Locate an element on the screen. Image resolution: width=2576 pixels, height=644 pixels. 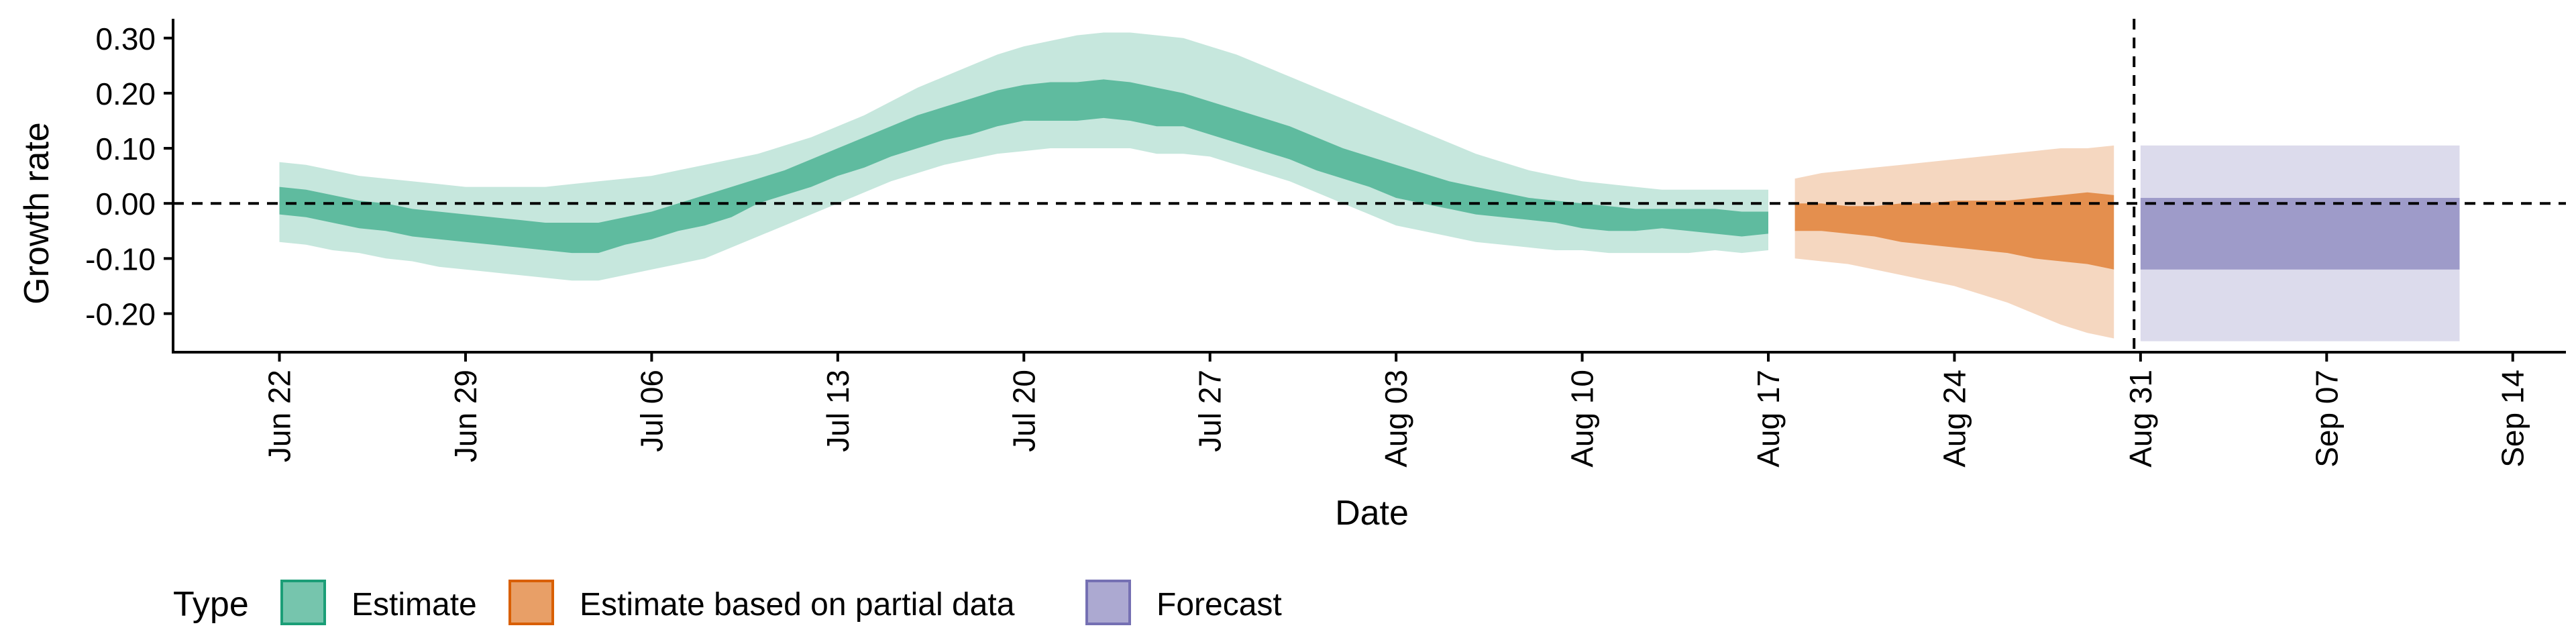
x-tick-label: Jun 29 is located at coordinates (465, 416).